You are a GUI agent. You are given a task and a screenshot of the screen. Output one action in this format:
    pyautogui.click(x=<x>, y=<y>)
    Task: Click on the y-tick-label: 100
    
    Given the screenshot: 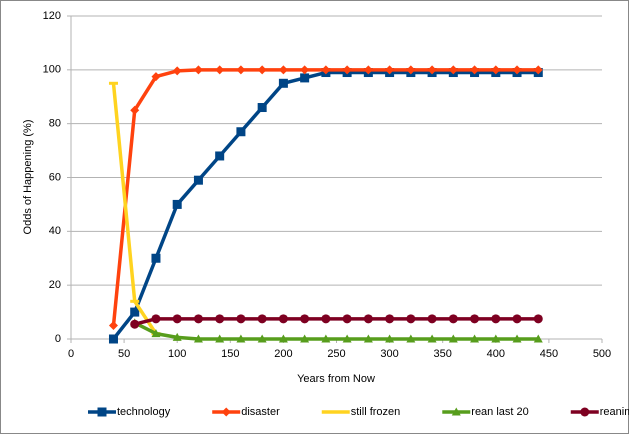 What is the action you would take?
    pyautogui.click(x=52, y=70)
    